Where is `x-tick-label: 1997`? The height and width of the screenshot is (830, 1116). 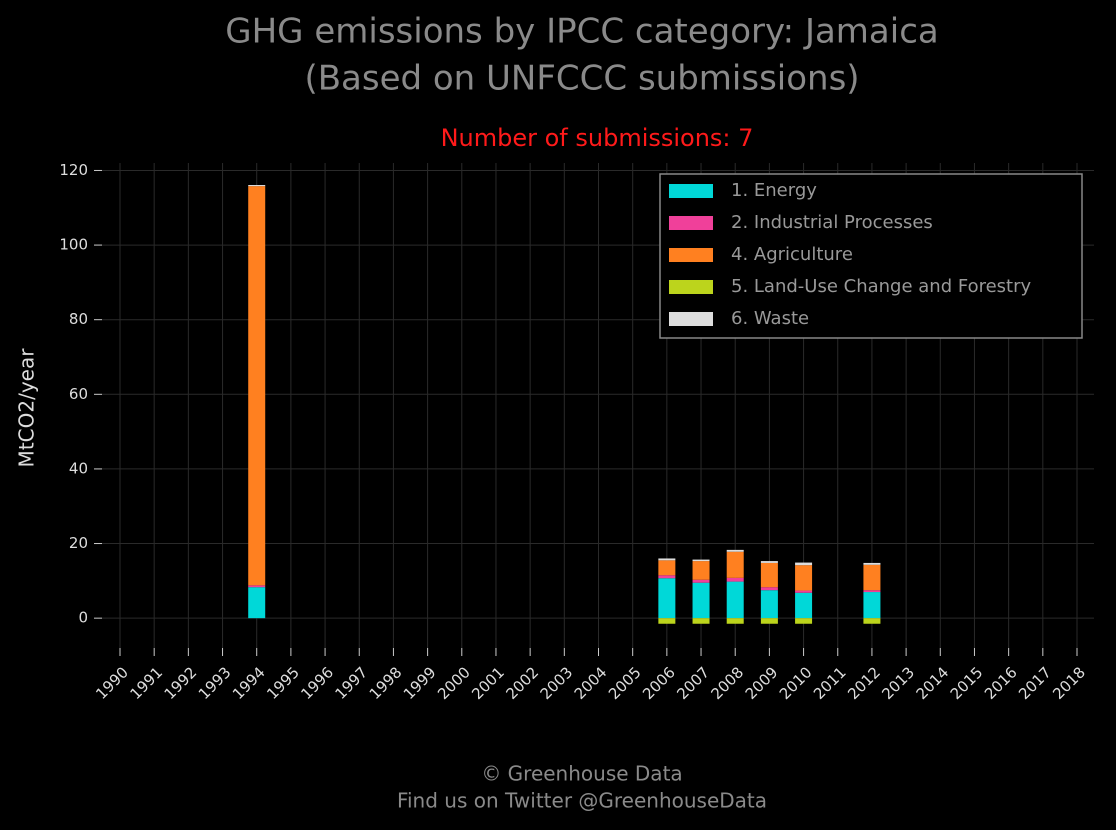
x-tick-label: 1997 is located at coordinates (352, 683).